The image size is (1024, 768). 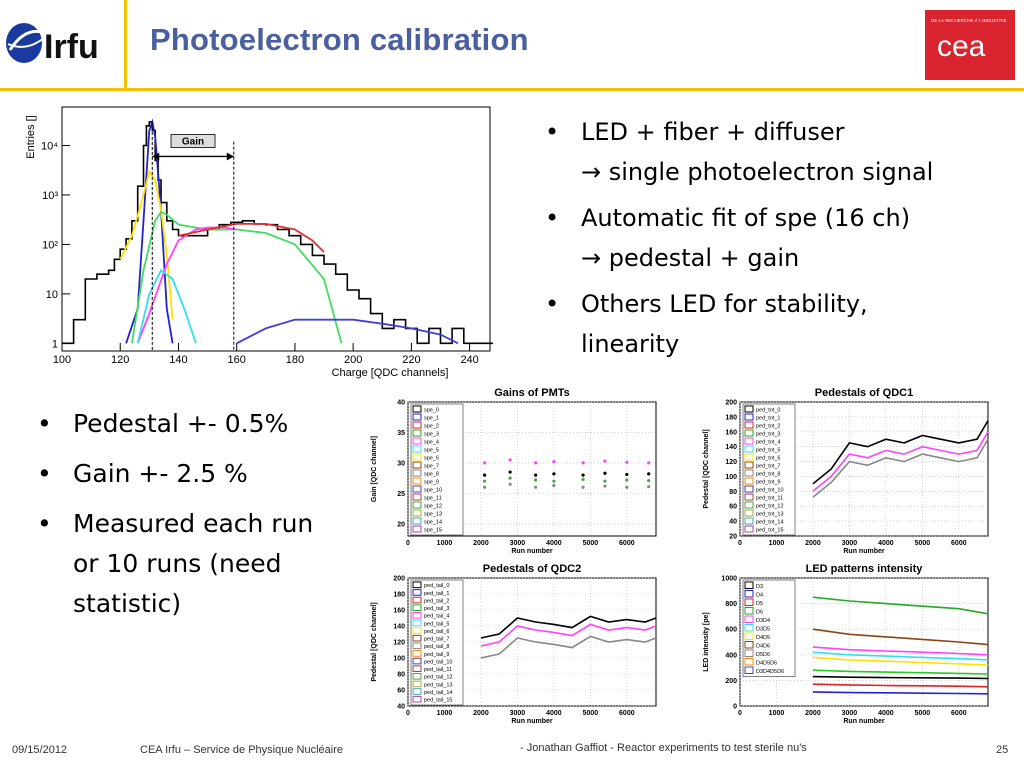 What do you see at coordinates (431, 483) in the screenshot?
I see `legend-entry: spe_9` at bounding box center [431, 483].